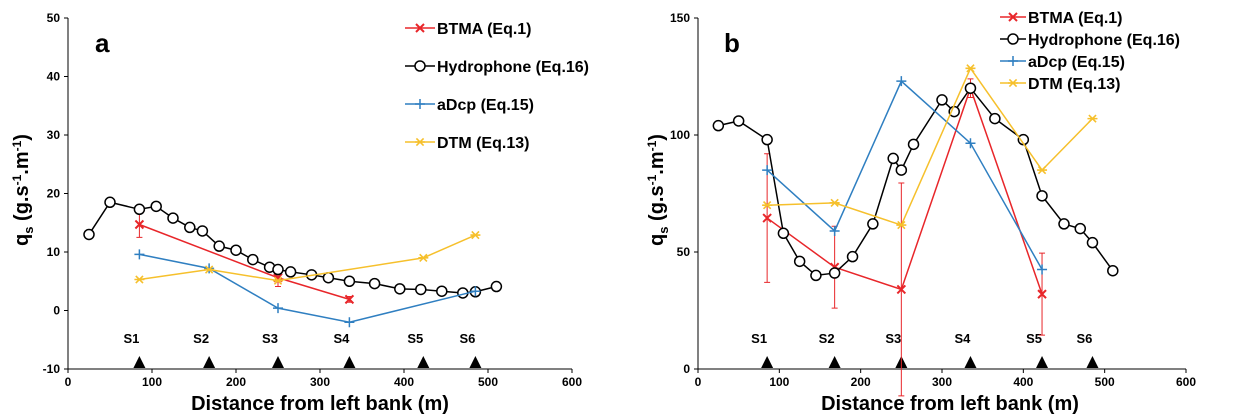  Describe the element at coordinates (102, 43) in the screenshot. I see `panel-label: a` at that location.